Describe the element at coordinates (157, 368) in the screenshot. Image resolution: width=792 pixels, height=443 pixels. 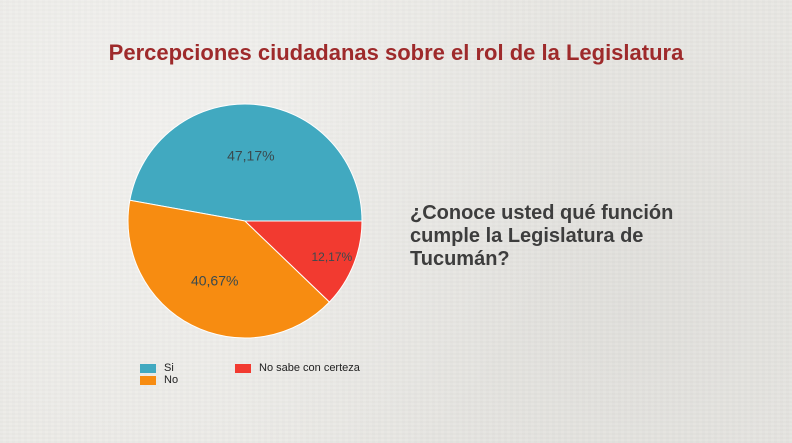
I see `legend-item: Si` at that location.